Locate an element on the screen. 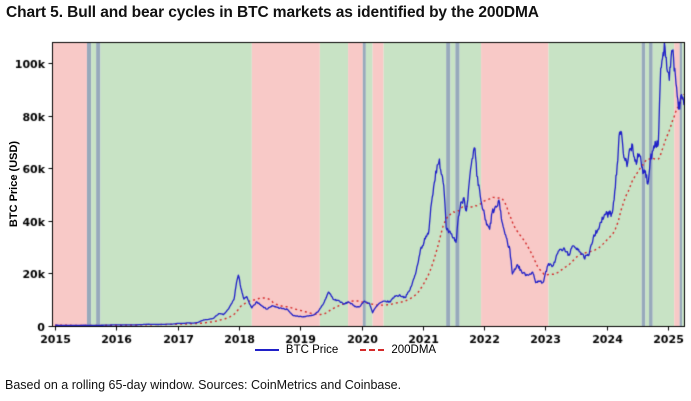 This screenshot has height=401, width=691. dma-line-sample-icon is located at coordinates (372, 350).